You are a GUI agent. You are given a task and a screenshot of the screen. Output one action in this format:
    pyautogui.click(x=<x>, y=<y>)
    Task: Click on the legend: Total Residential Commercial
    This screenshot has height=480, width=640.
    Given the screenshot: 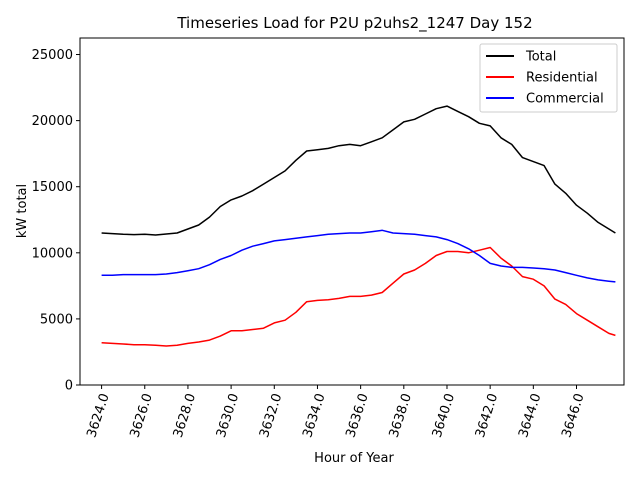 What is the action you would take?
    pyautogui.click(x=548, y=78)
    